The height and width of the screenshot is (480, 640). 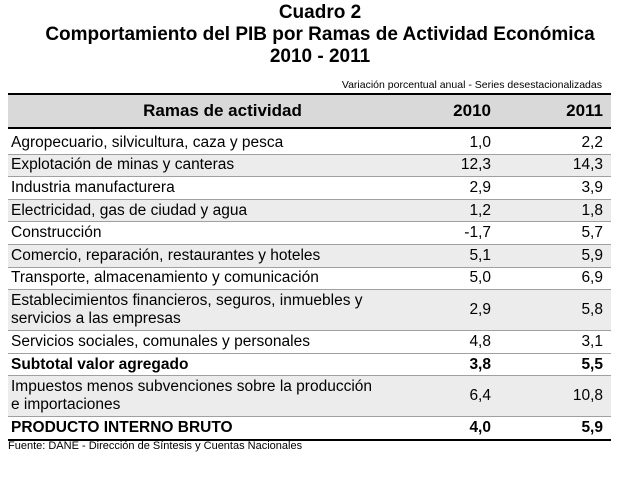 I want to click on row-label: Explotación de minas y canteras, so click(x=123, y=165).